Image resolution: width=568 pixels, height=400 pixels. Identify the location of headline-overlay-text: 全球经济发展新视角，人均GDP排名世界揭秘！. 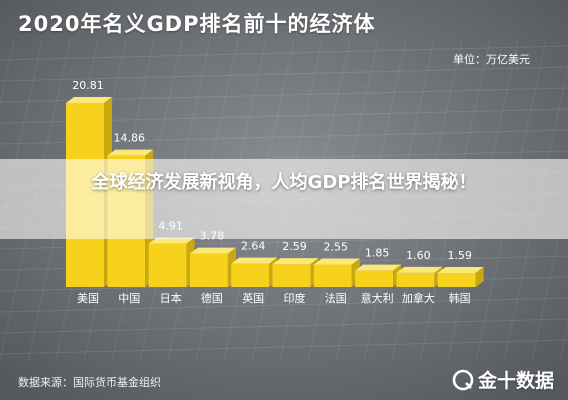
(284, 182).